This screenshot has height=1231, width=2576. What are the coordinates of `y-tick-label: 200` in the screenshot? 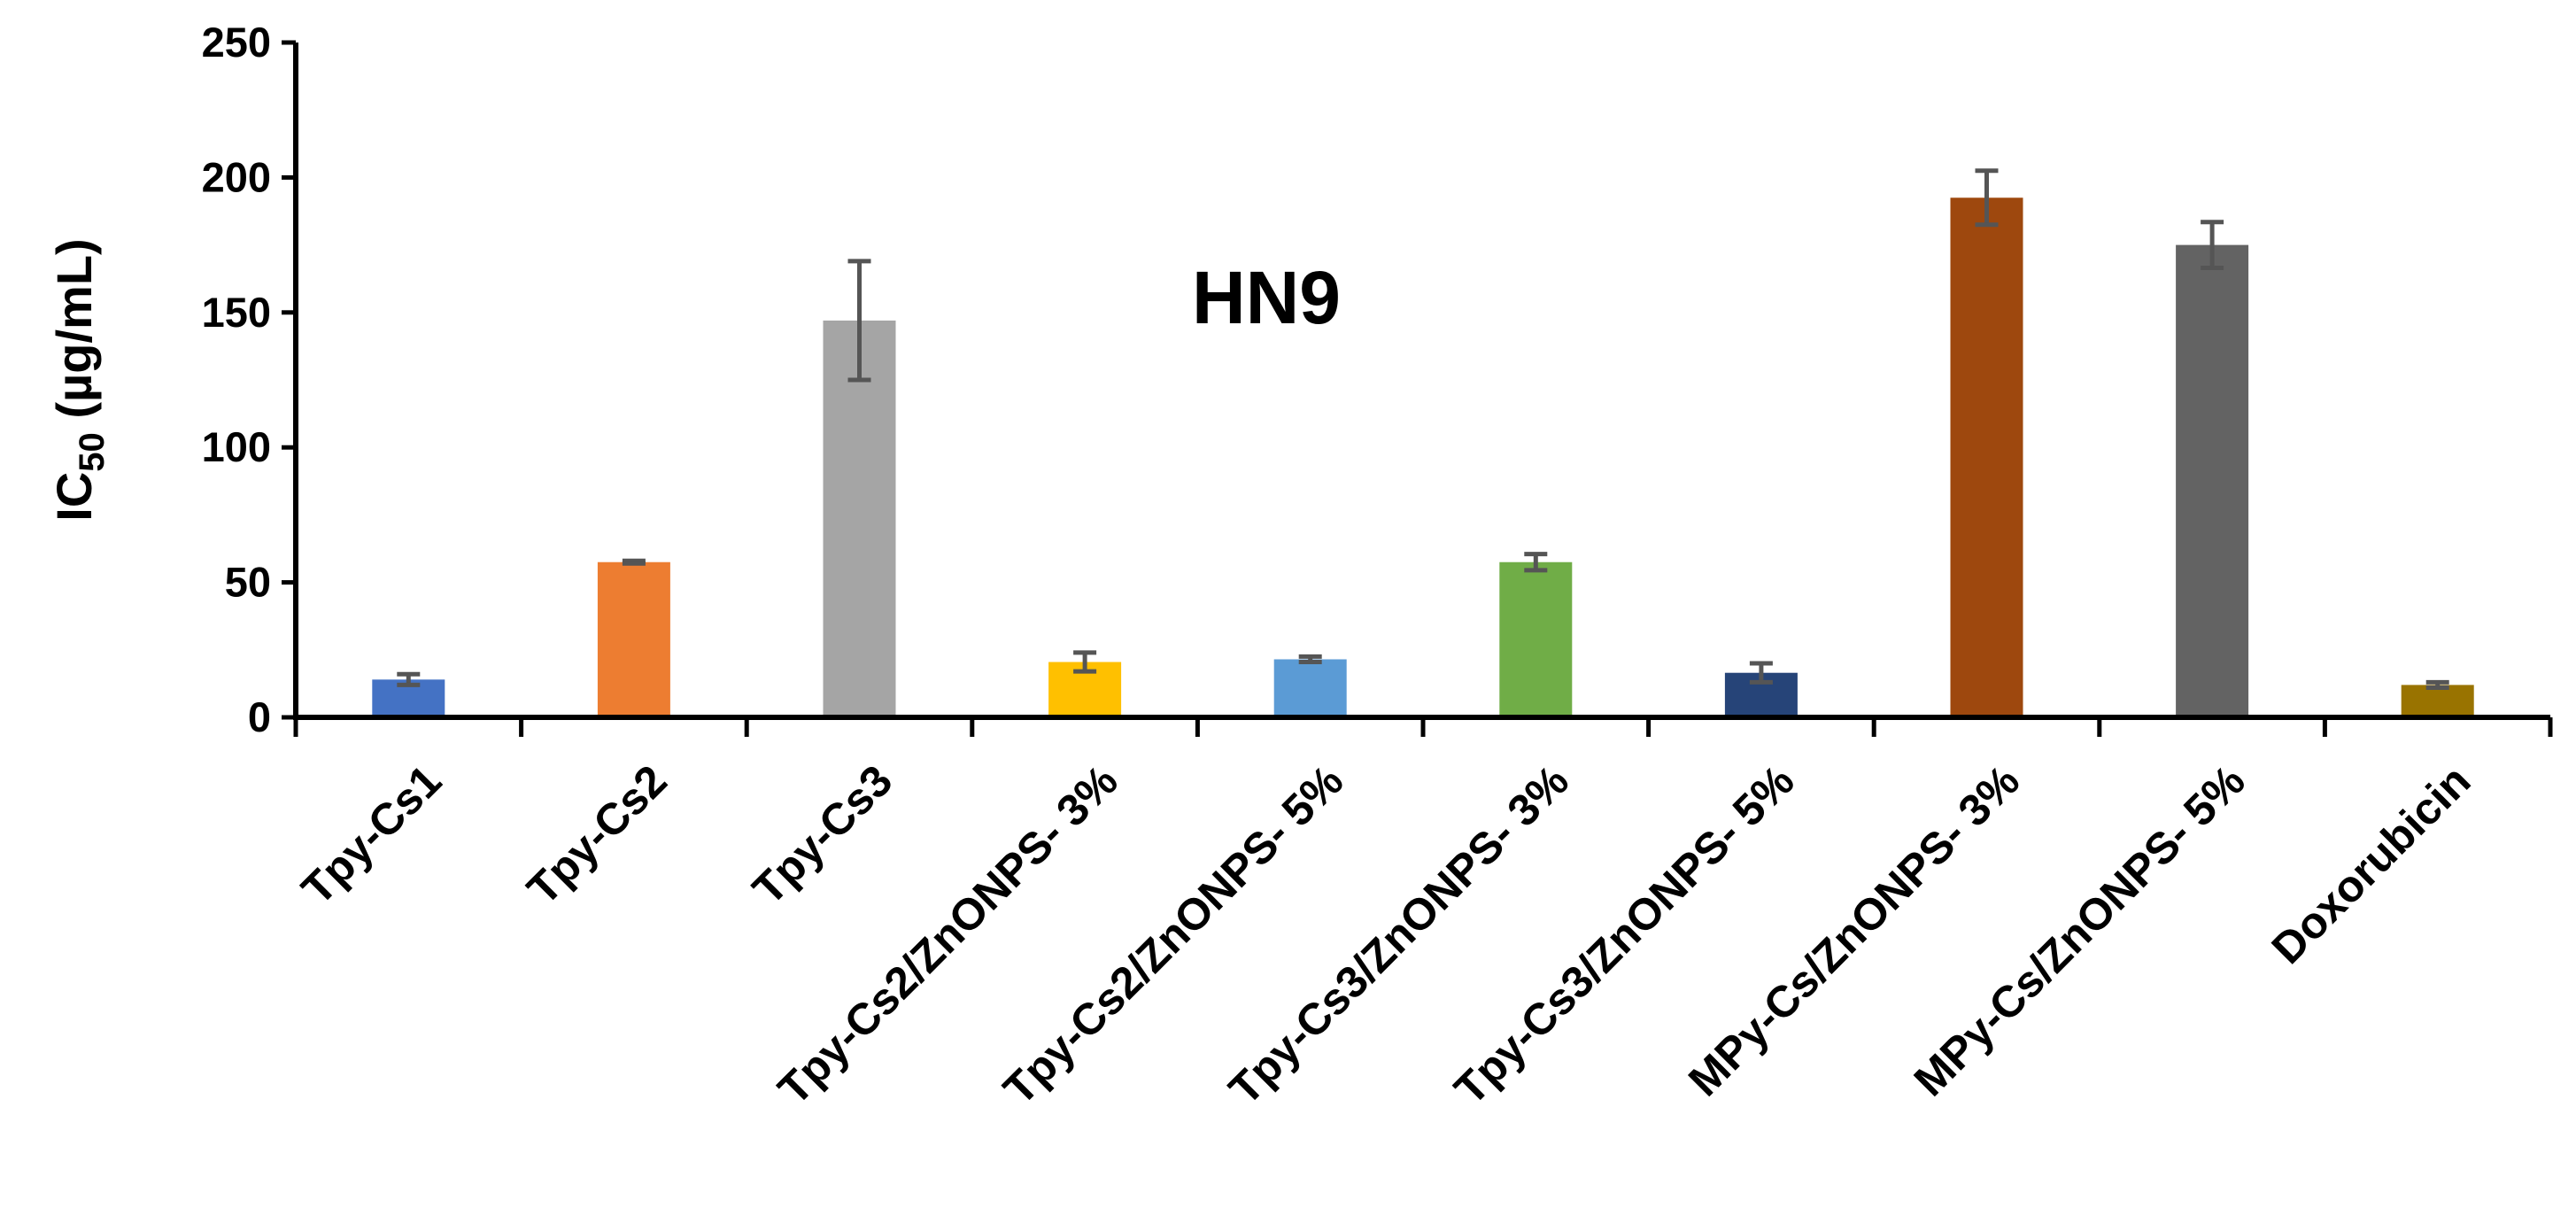 It's located at (236, 176).